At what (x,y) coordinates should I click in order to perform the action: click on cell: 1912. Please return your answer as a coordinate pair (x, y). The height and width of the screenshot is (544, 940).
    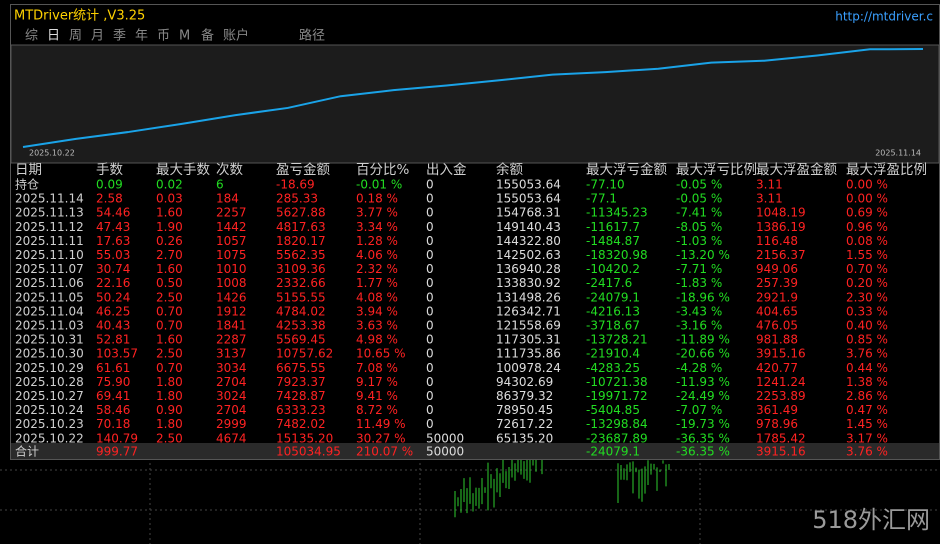
    Looking at the image, I should click on (231, 311).